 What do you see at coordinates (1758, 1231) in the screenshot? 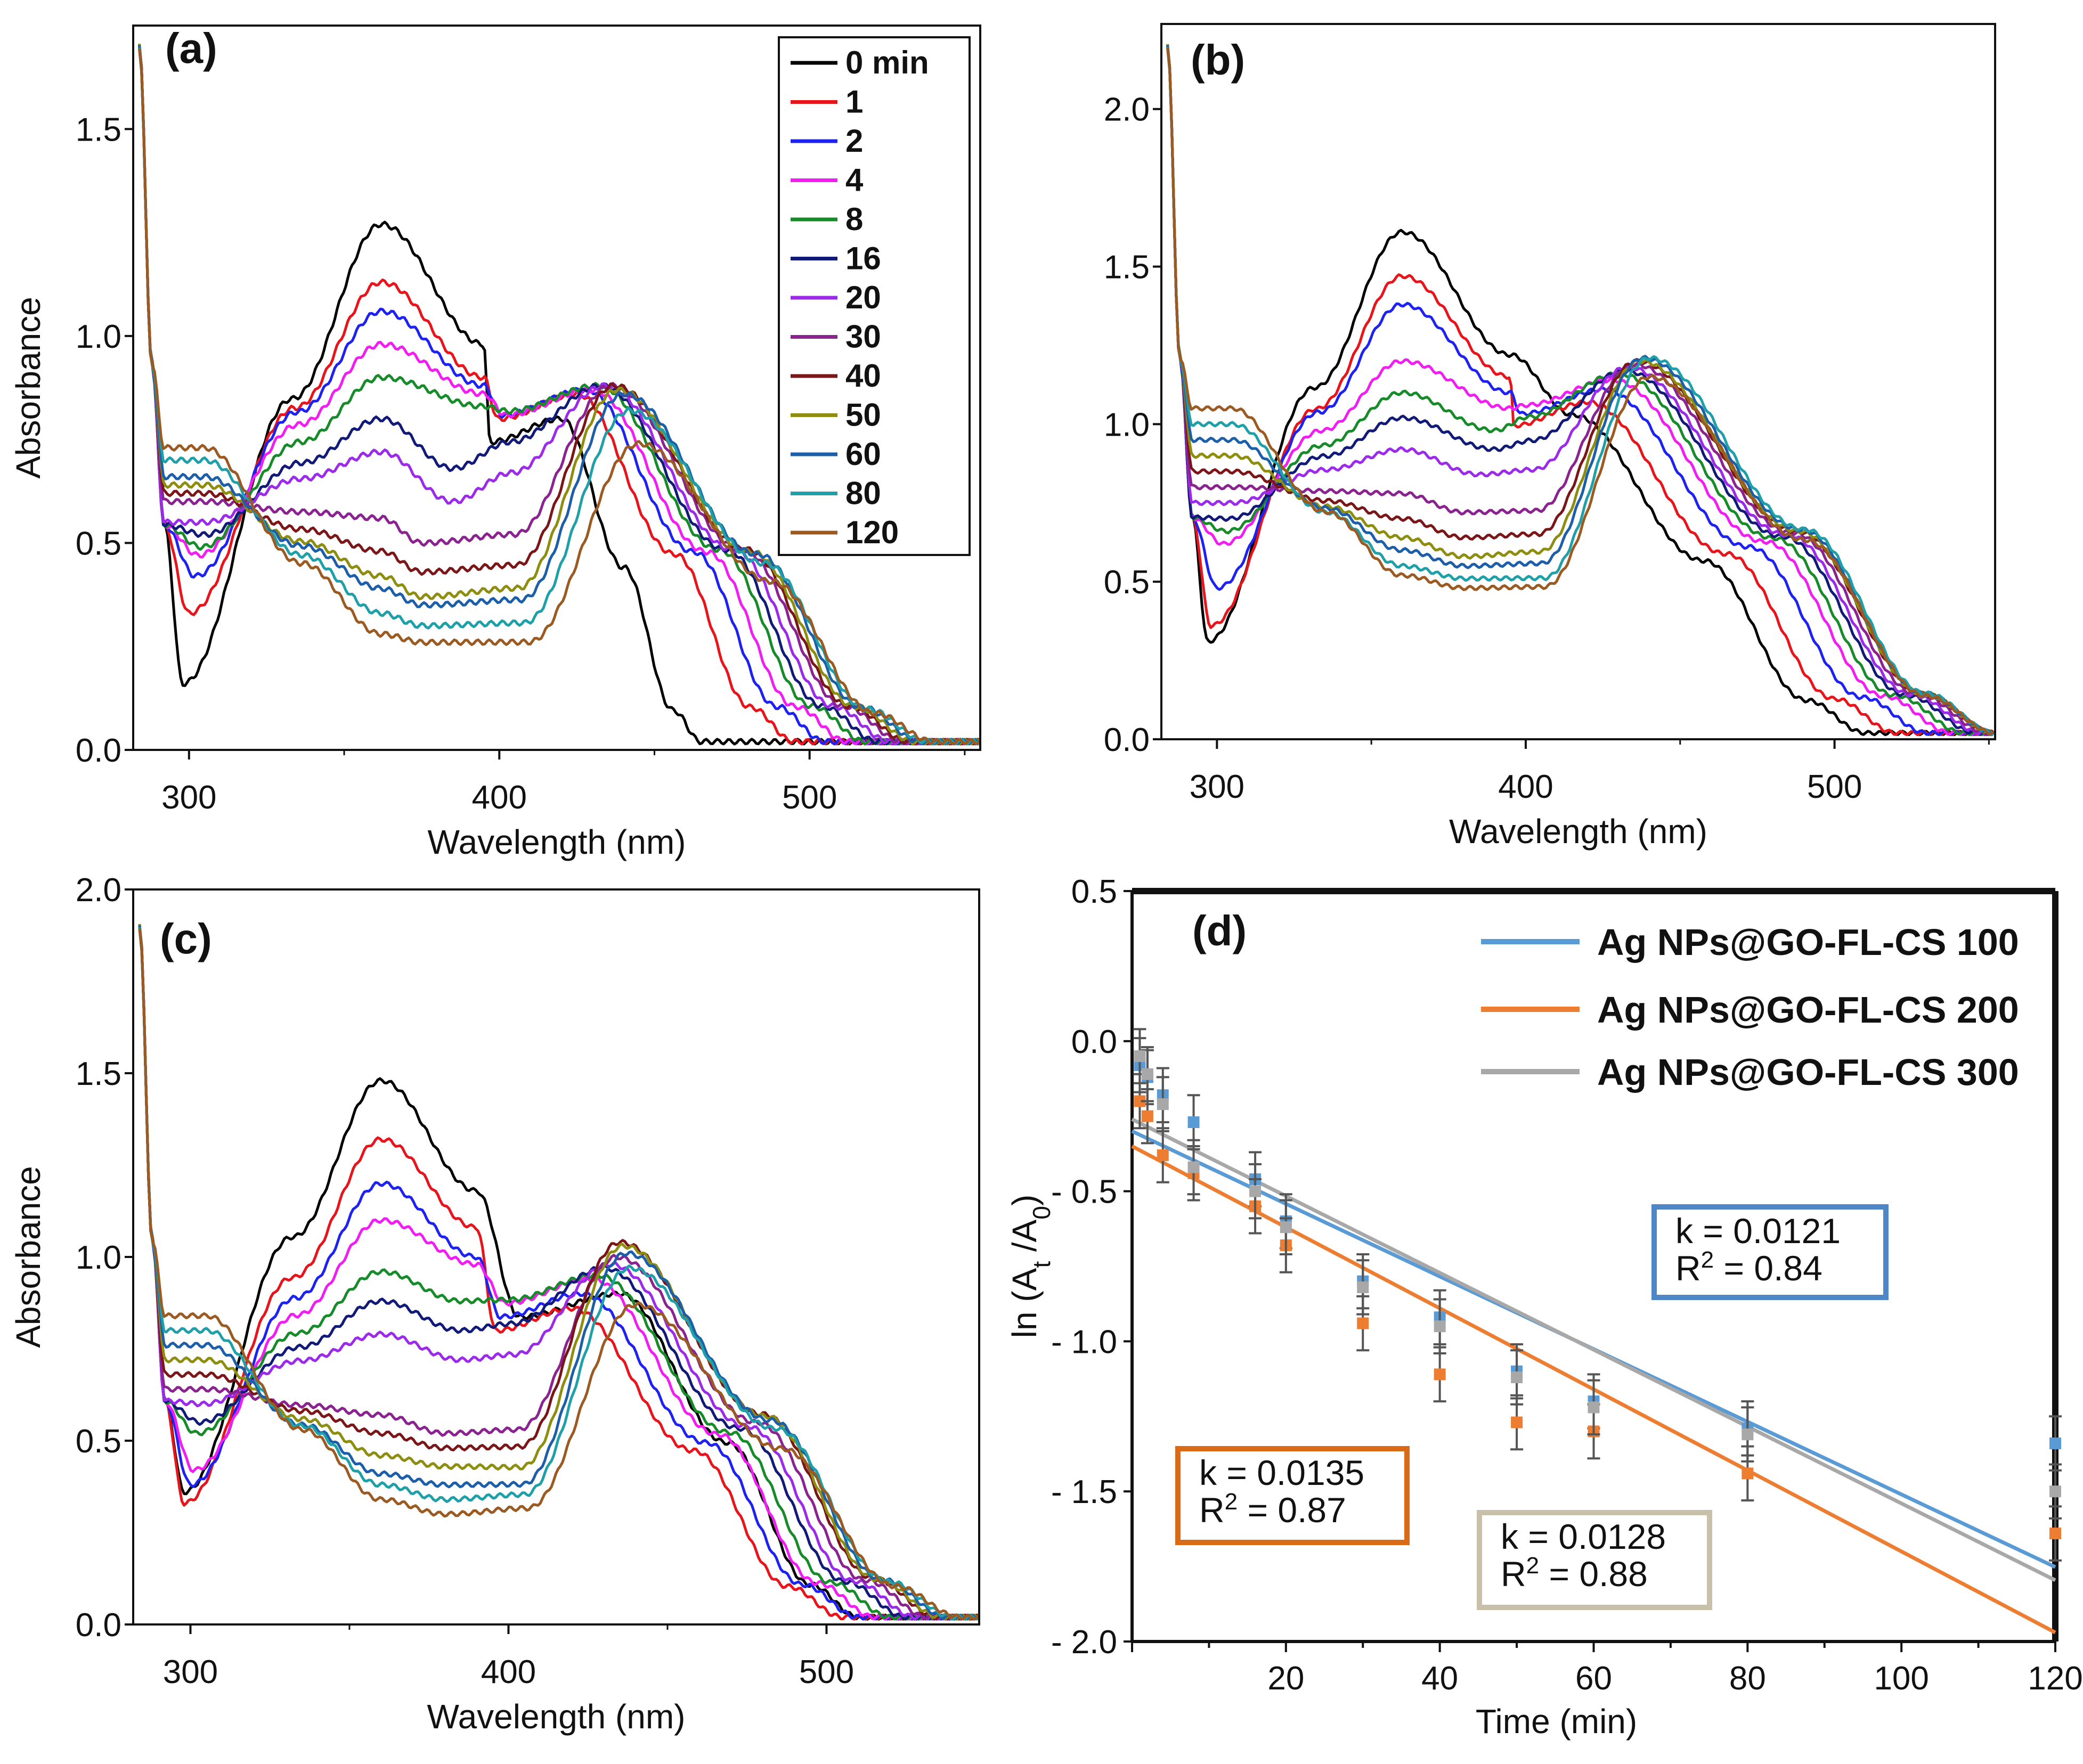
I see `rate-constant: k = 0.0121` at bounding box center [1758, 1231].